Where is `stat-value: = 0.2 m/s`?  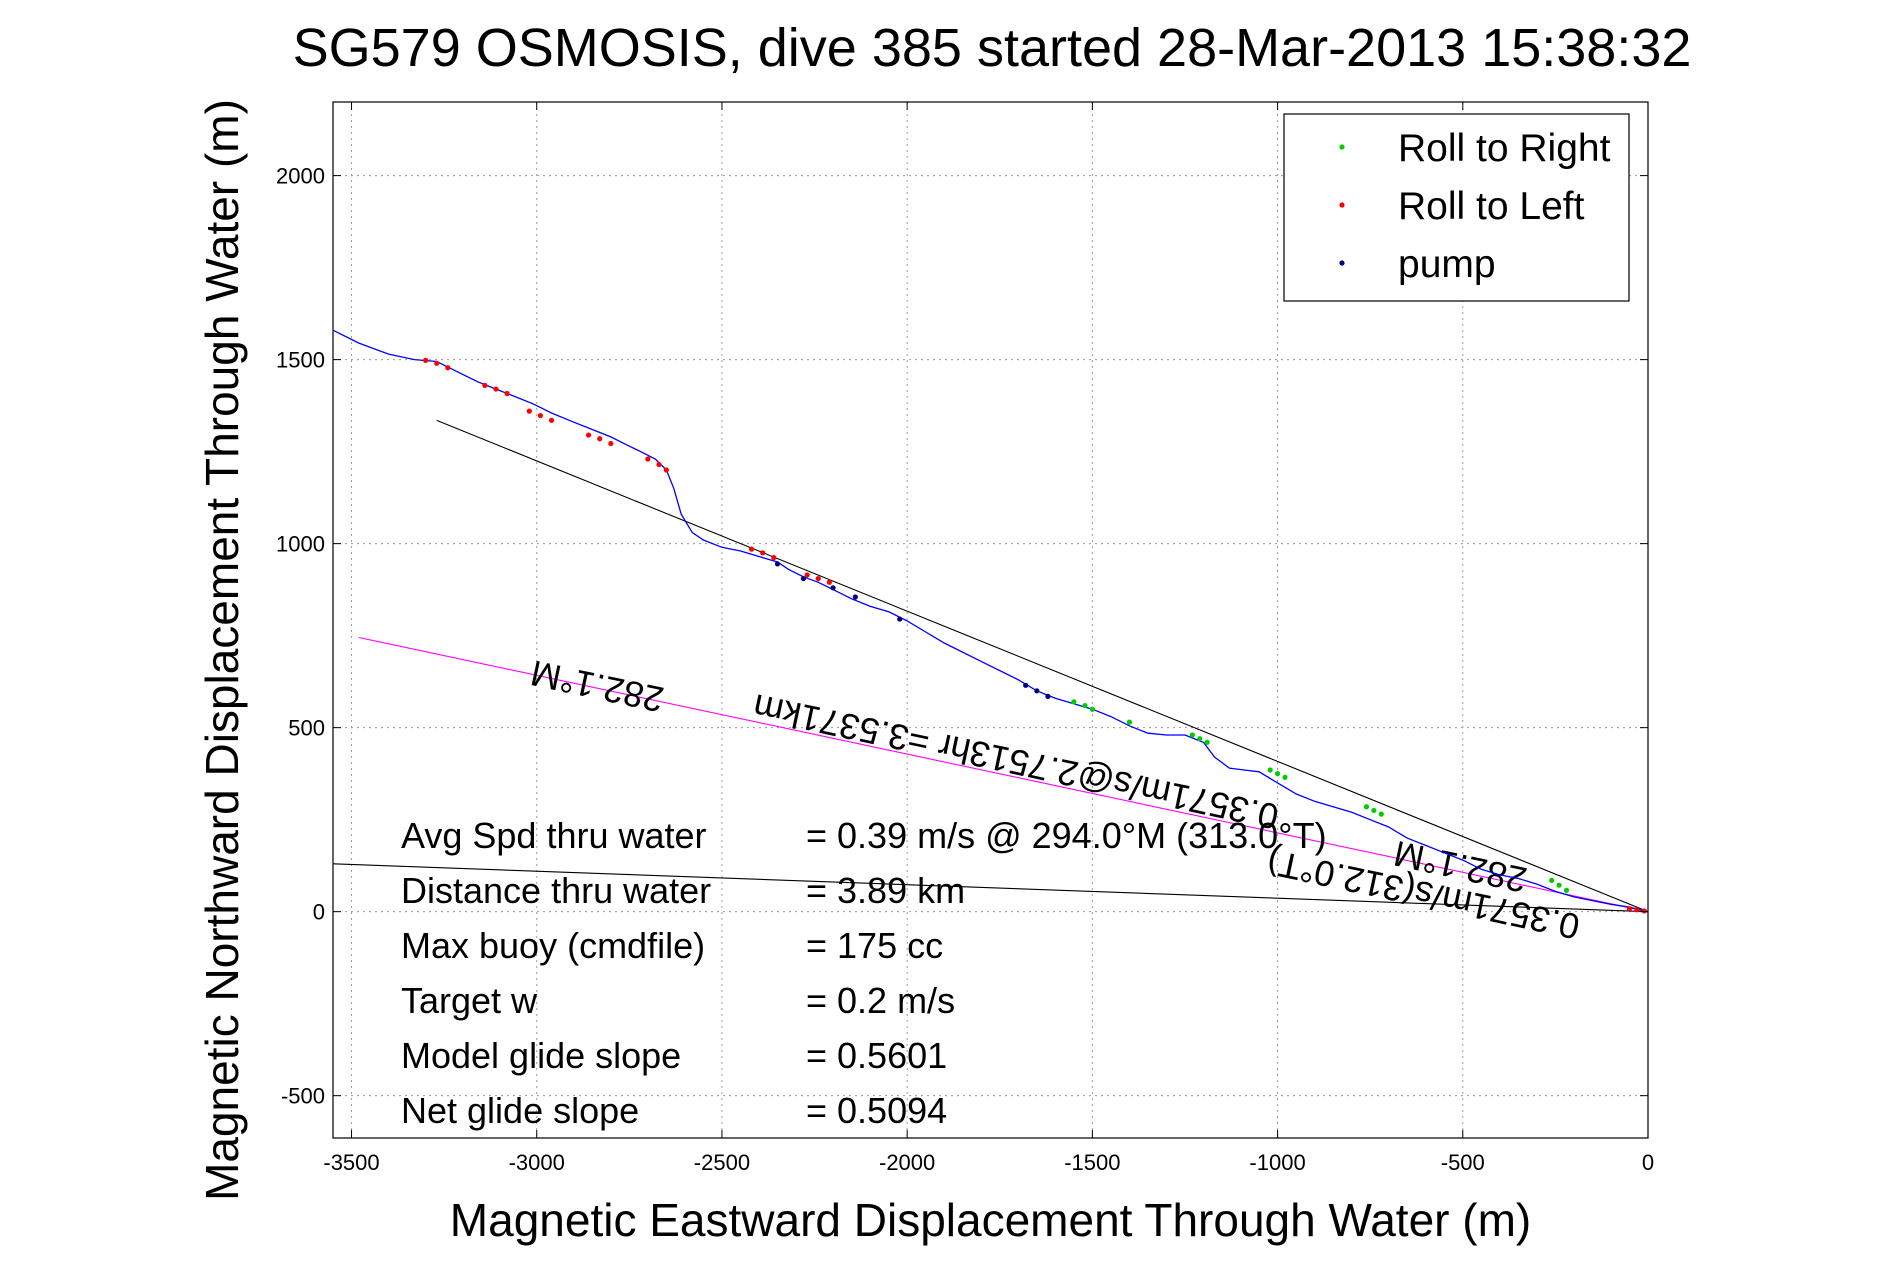 stat-value: = 0.2 m/s is located at coordinates (880, 1000).